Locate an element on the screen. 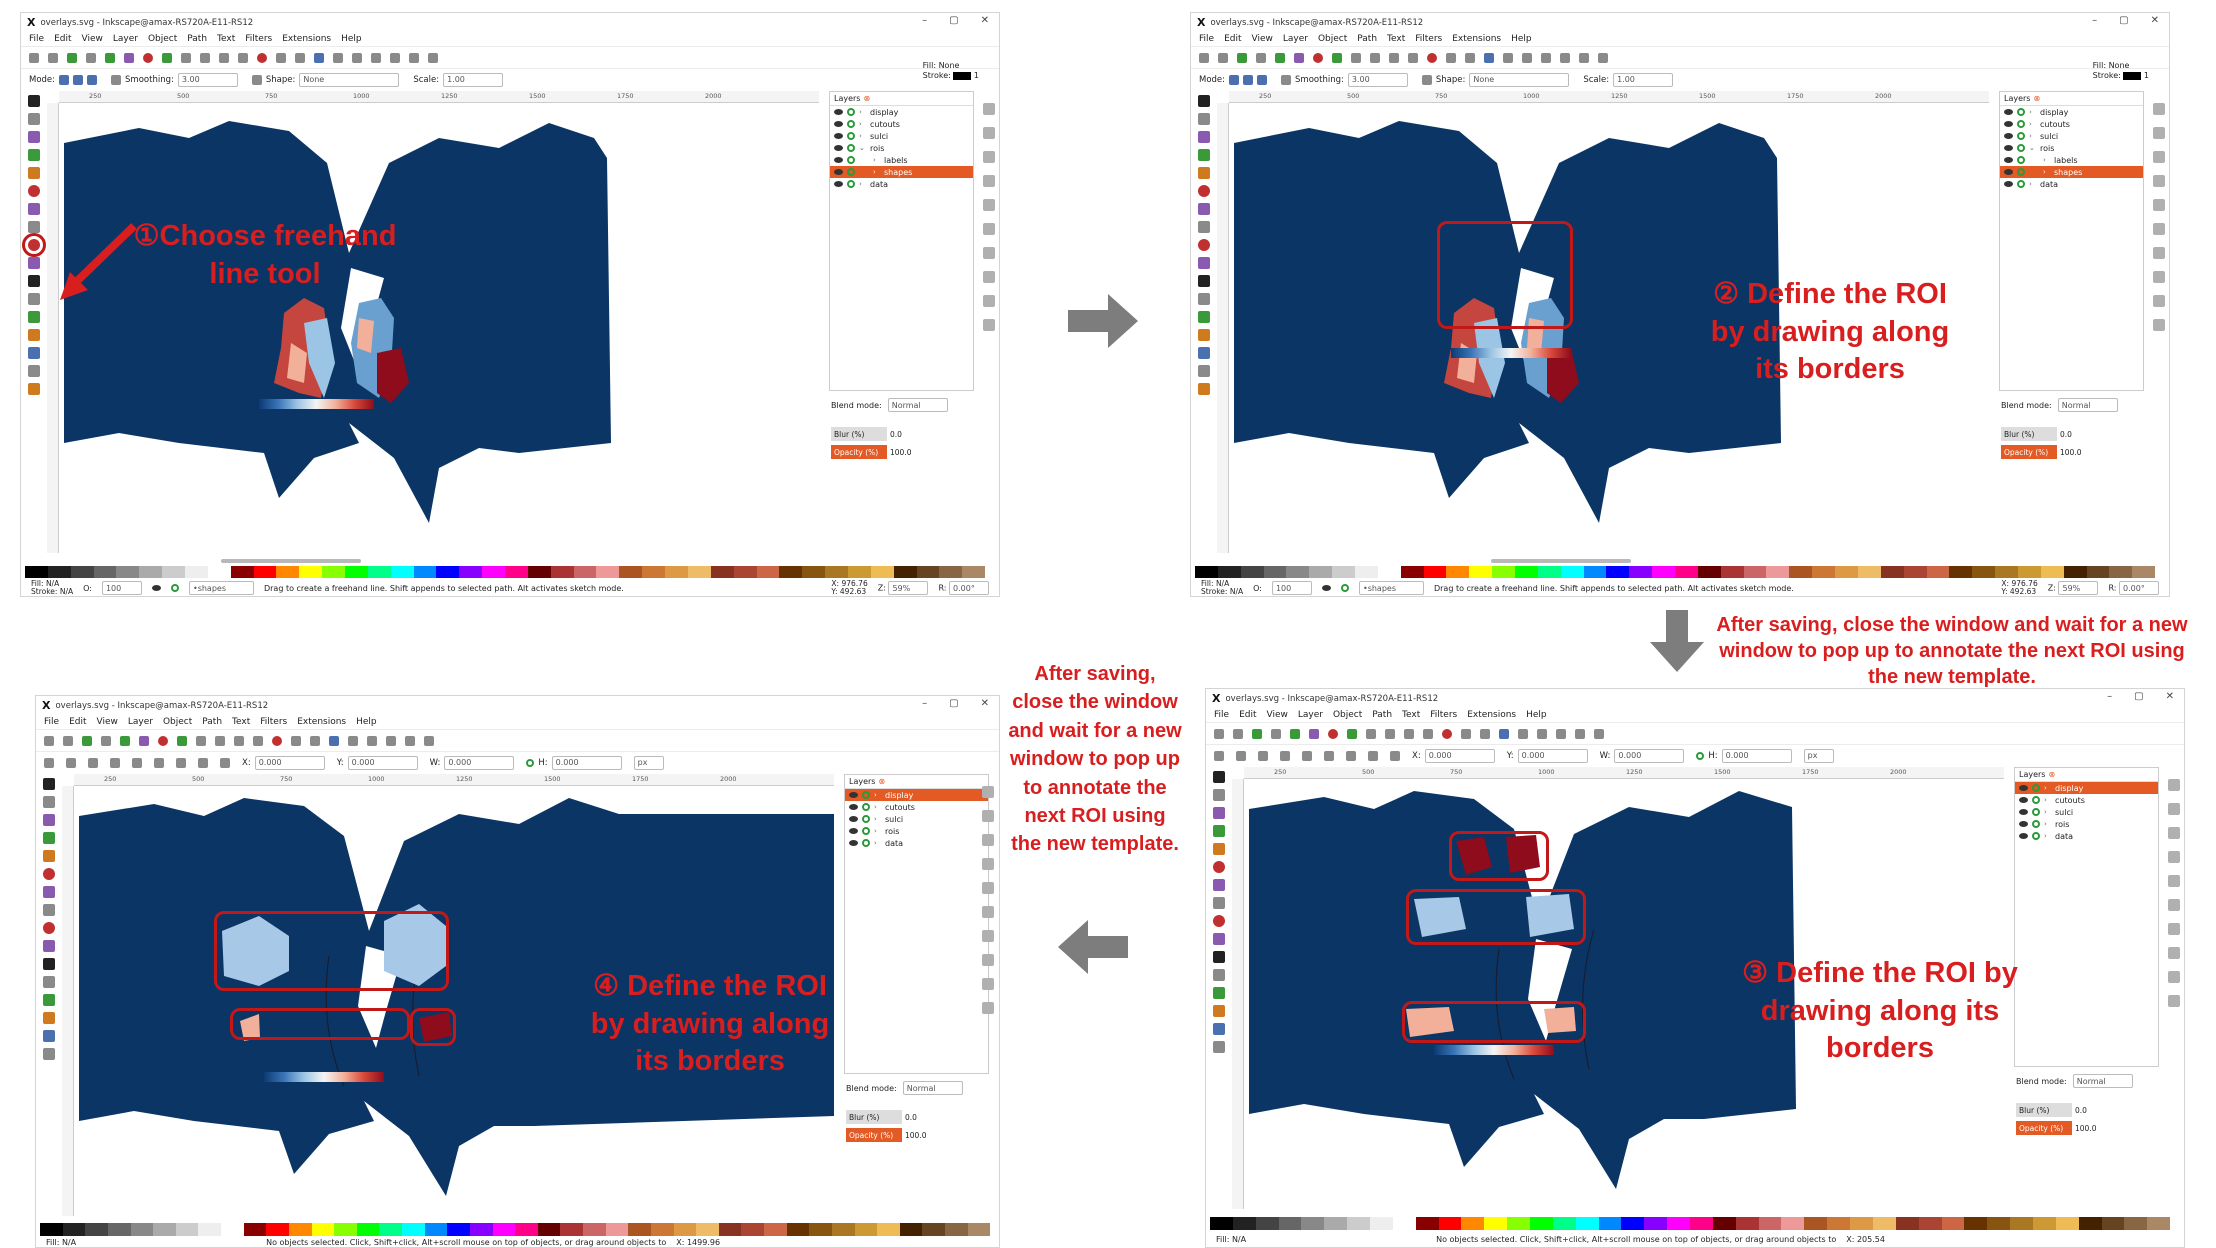 The width and height of the screenshot is (2216, 1248). menu-view: View is located at coordinates (1277, 715).